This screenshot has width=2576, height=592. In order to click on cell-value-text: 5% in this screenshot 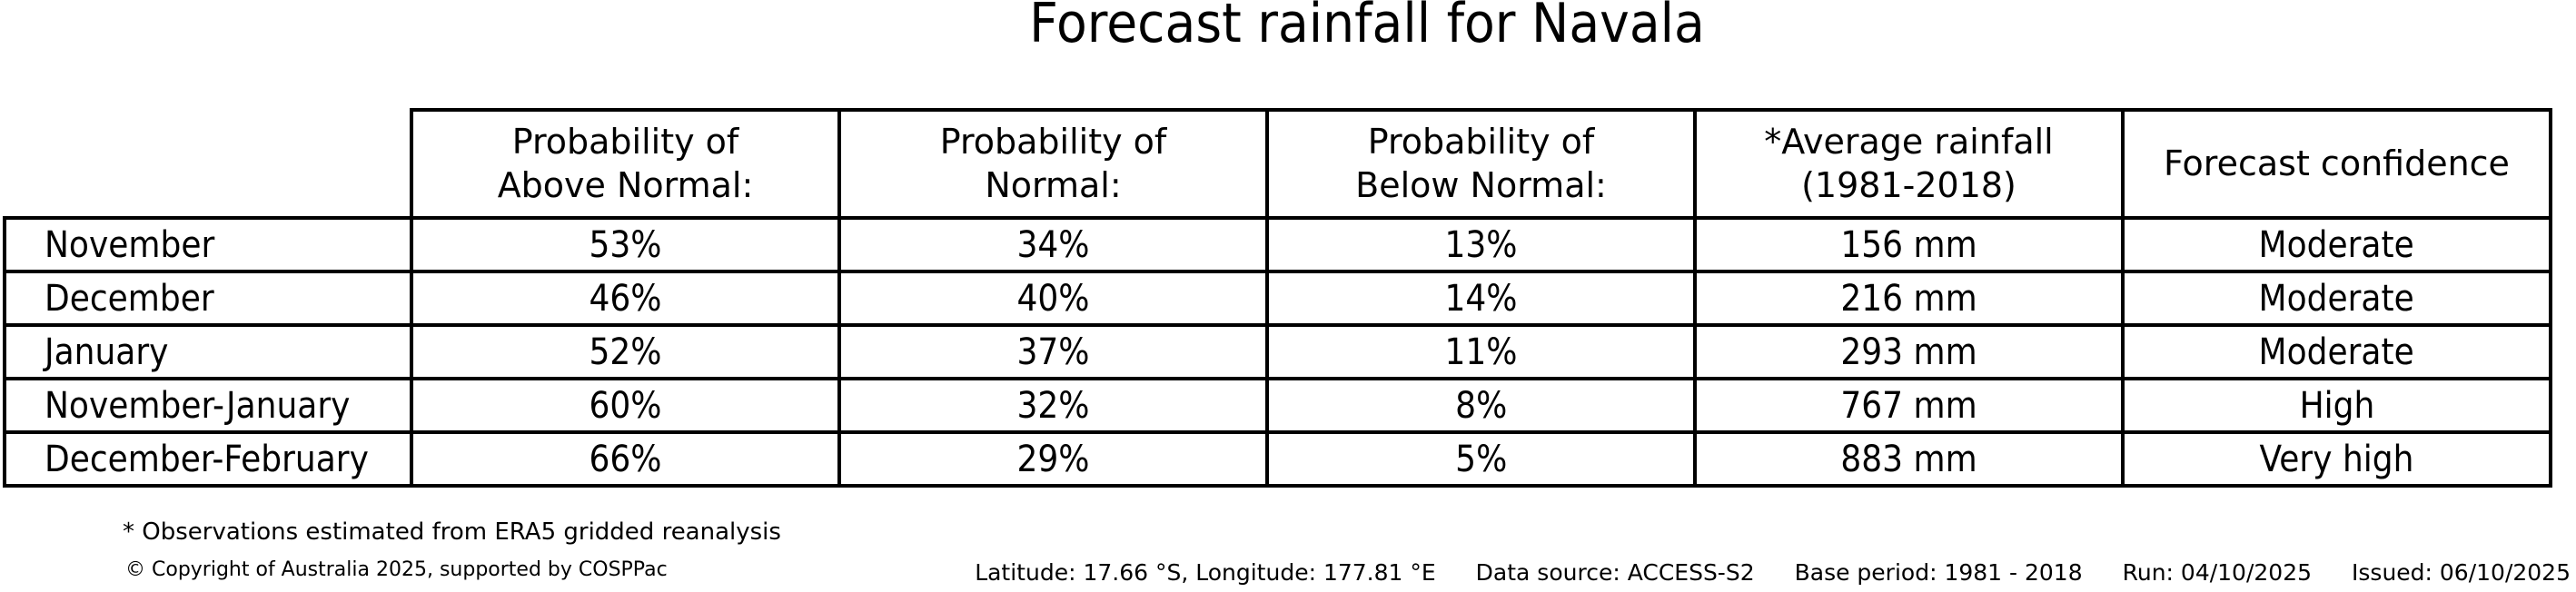, I will do `click(1481, 459)`.